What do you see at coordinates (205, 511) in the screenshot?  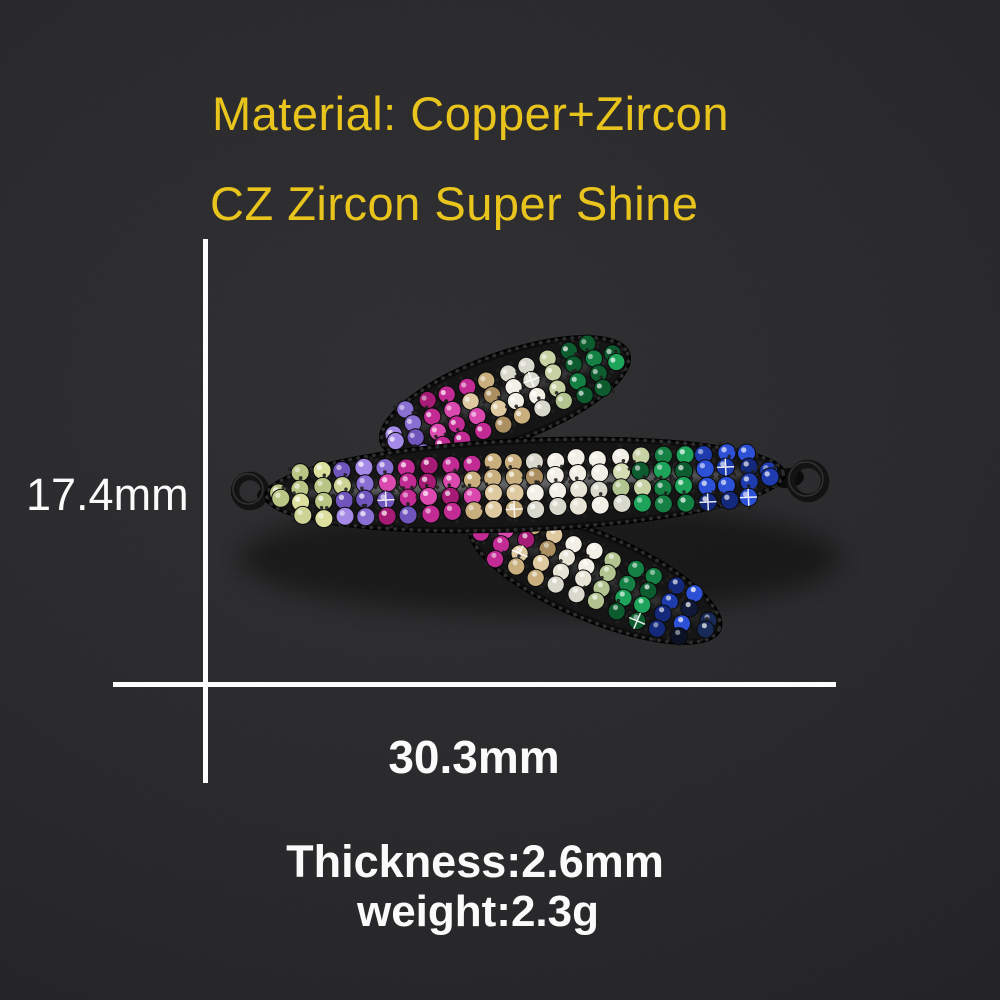 I see `height-dimension-line` at bounding box center [205, 511].